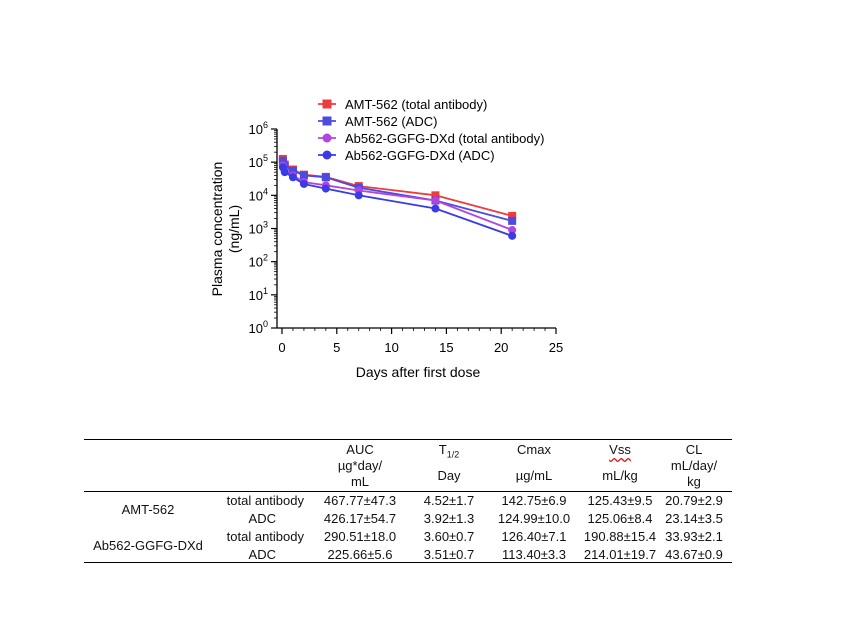  Describe the element at coordinates (534, 500) in the screenshot. I see `cell-cmax: 142.75±6.9` at that location.